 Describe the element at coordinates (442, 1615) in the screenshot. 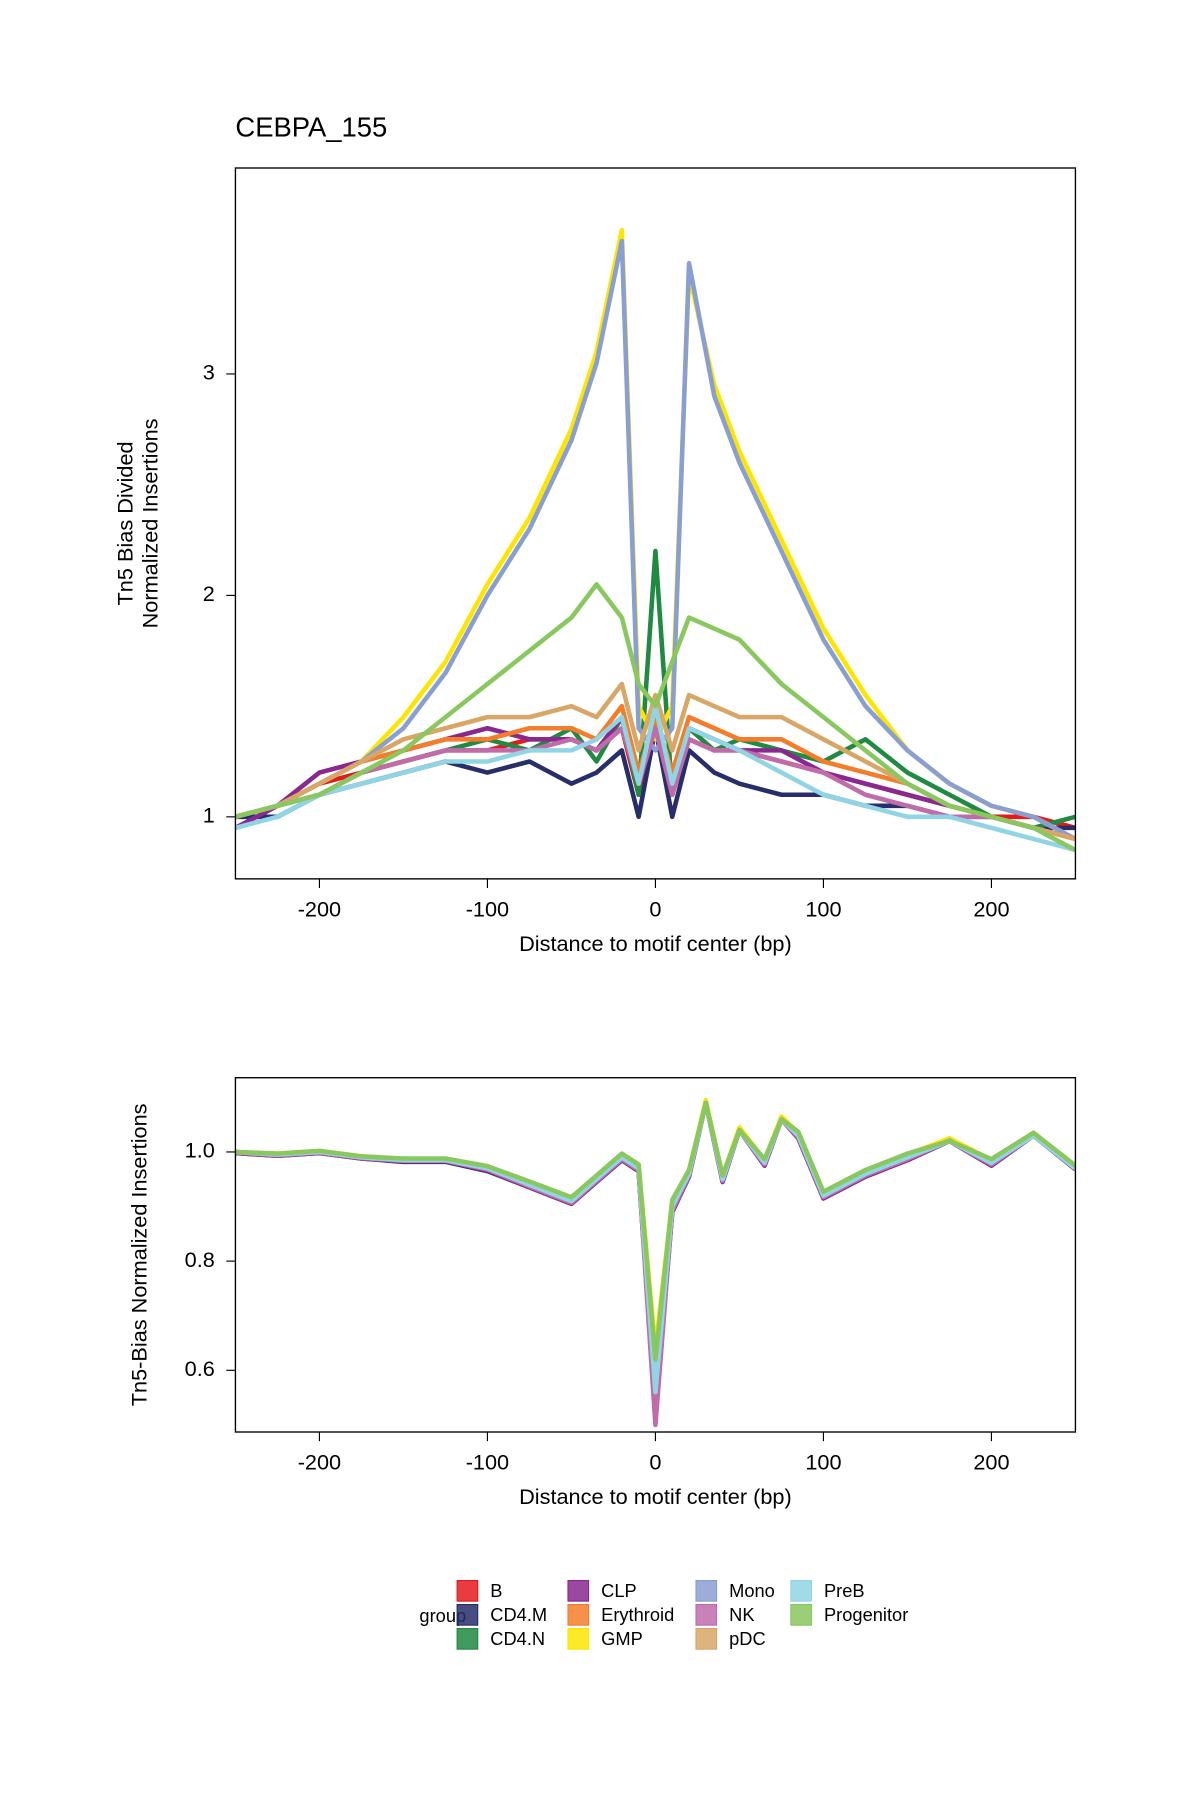

I see `legend-title: group` at that location.